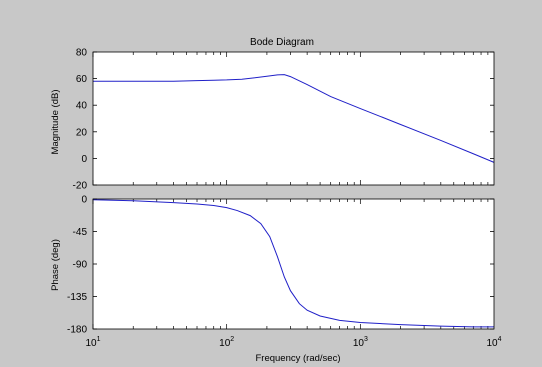  Describe the element at coordinates (360, 342) in the screenshot. I see `frequency-tick-label: 10³` at that location.